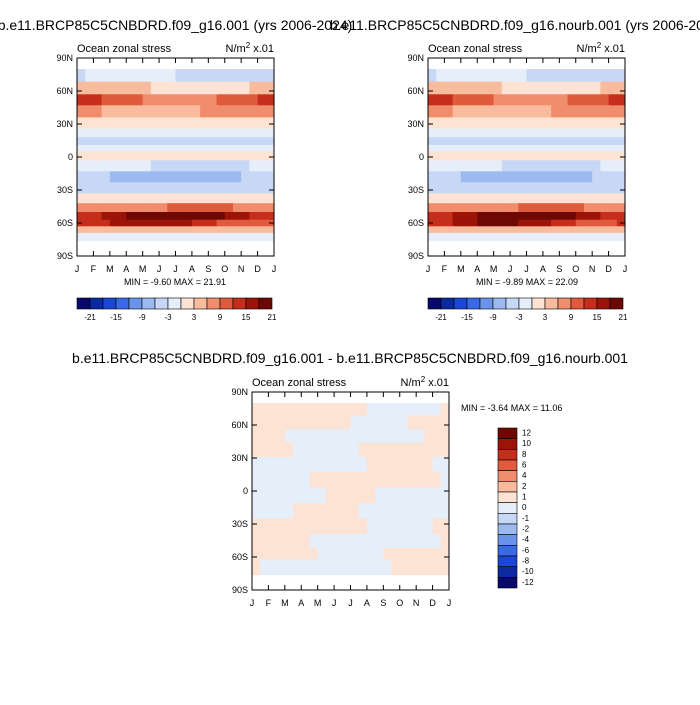 Image resolution: width=700 pixels, height=705 pixels. What do you see at coordinates (526, 157) in the screenshot?
I see `heatmap-area` at bounding box center [526, 157].